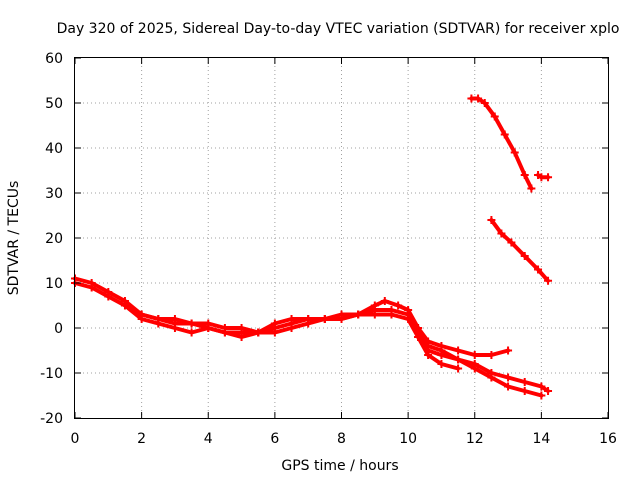 Image resolution: width=640 pixels, height=485 pixels. What do you see at coordinates (54, 284) in the screenshot?
I see `y-tick-label: 10` at bounding box center [54, 284].